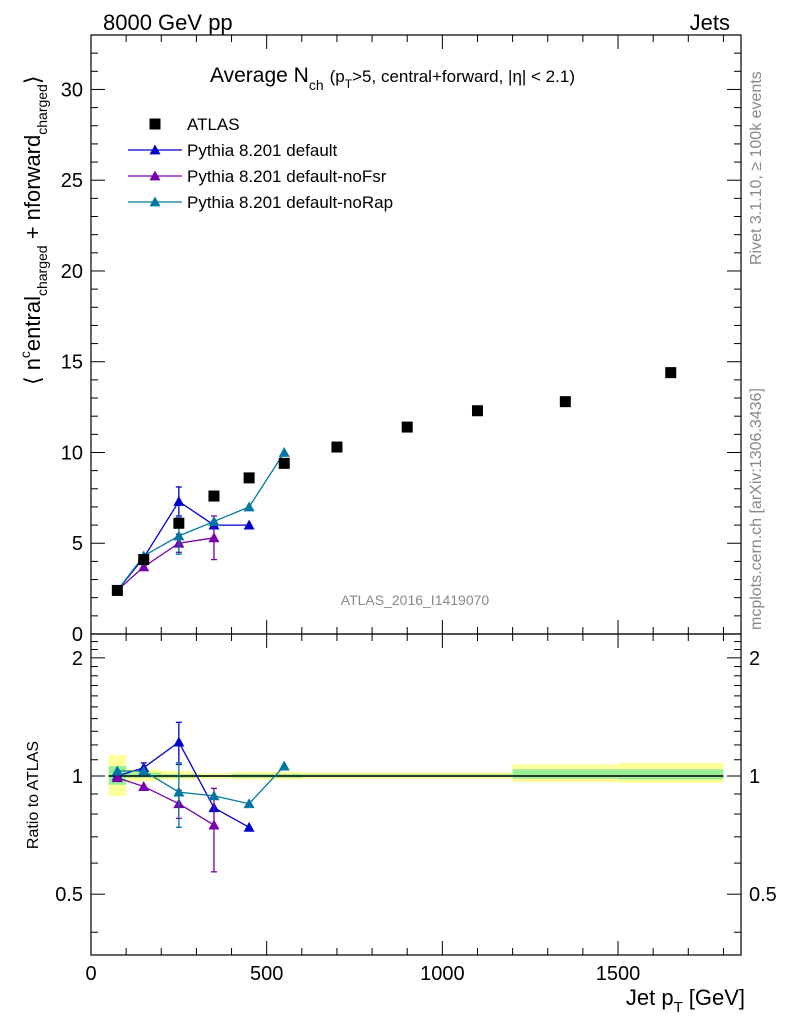  Describe the element at coordinates (618, 974) in the screenshot. I see `x-tick-label: 1500` at that location.